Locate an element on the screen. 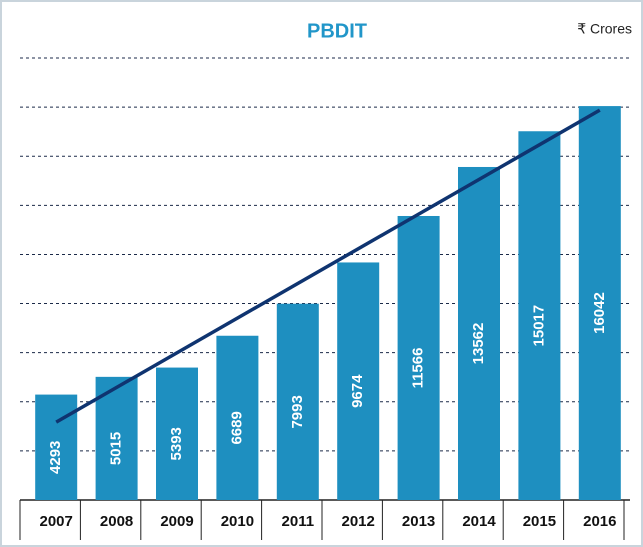 This screenshot has height=547, width=643. x-tick-label: 2007 is located at coordinates (56, 521).